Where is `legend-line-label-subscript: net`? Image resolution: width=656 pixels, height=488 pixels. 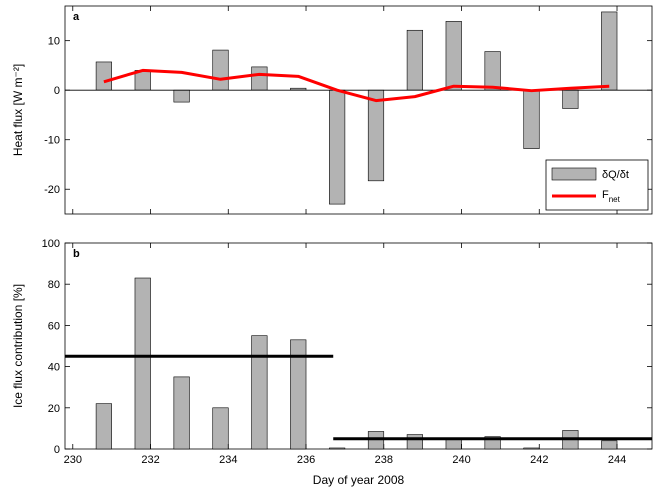
legend-line-label-subscript: net is located at coordinates (615, 199).